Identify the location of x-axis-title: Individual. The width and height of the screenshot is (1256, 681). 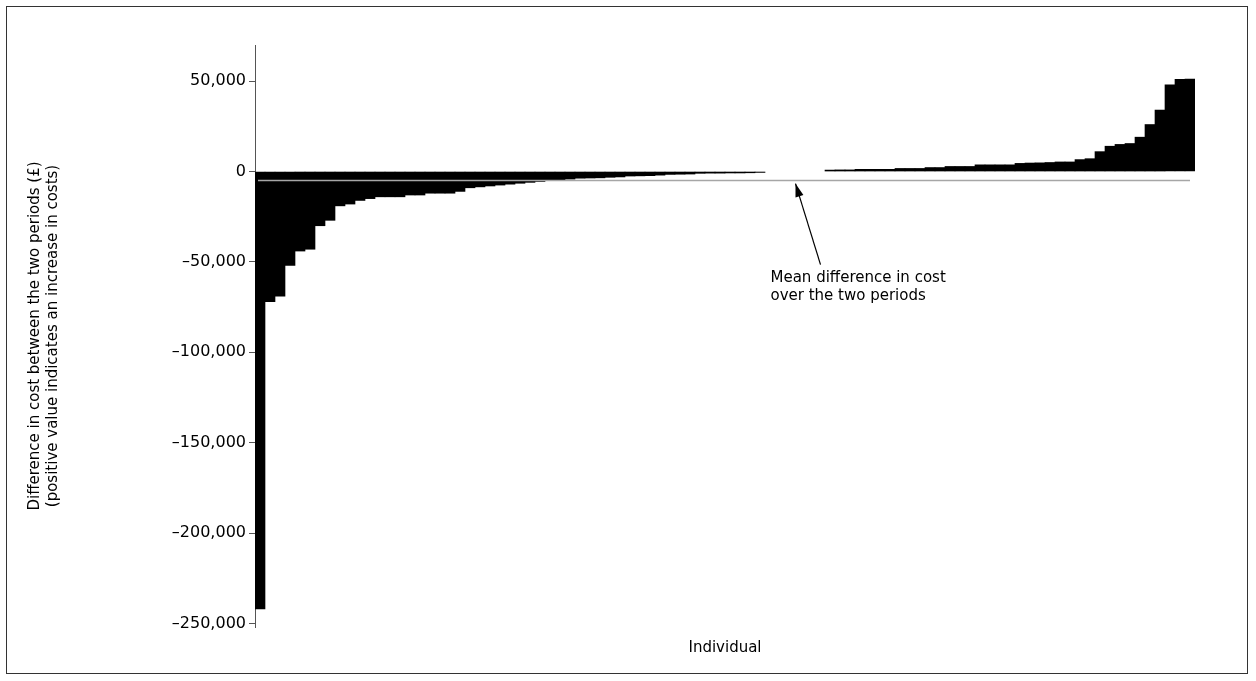
(725, 646).